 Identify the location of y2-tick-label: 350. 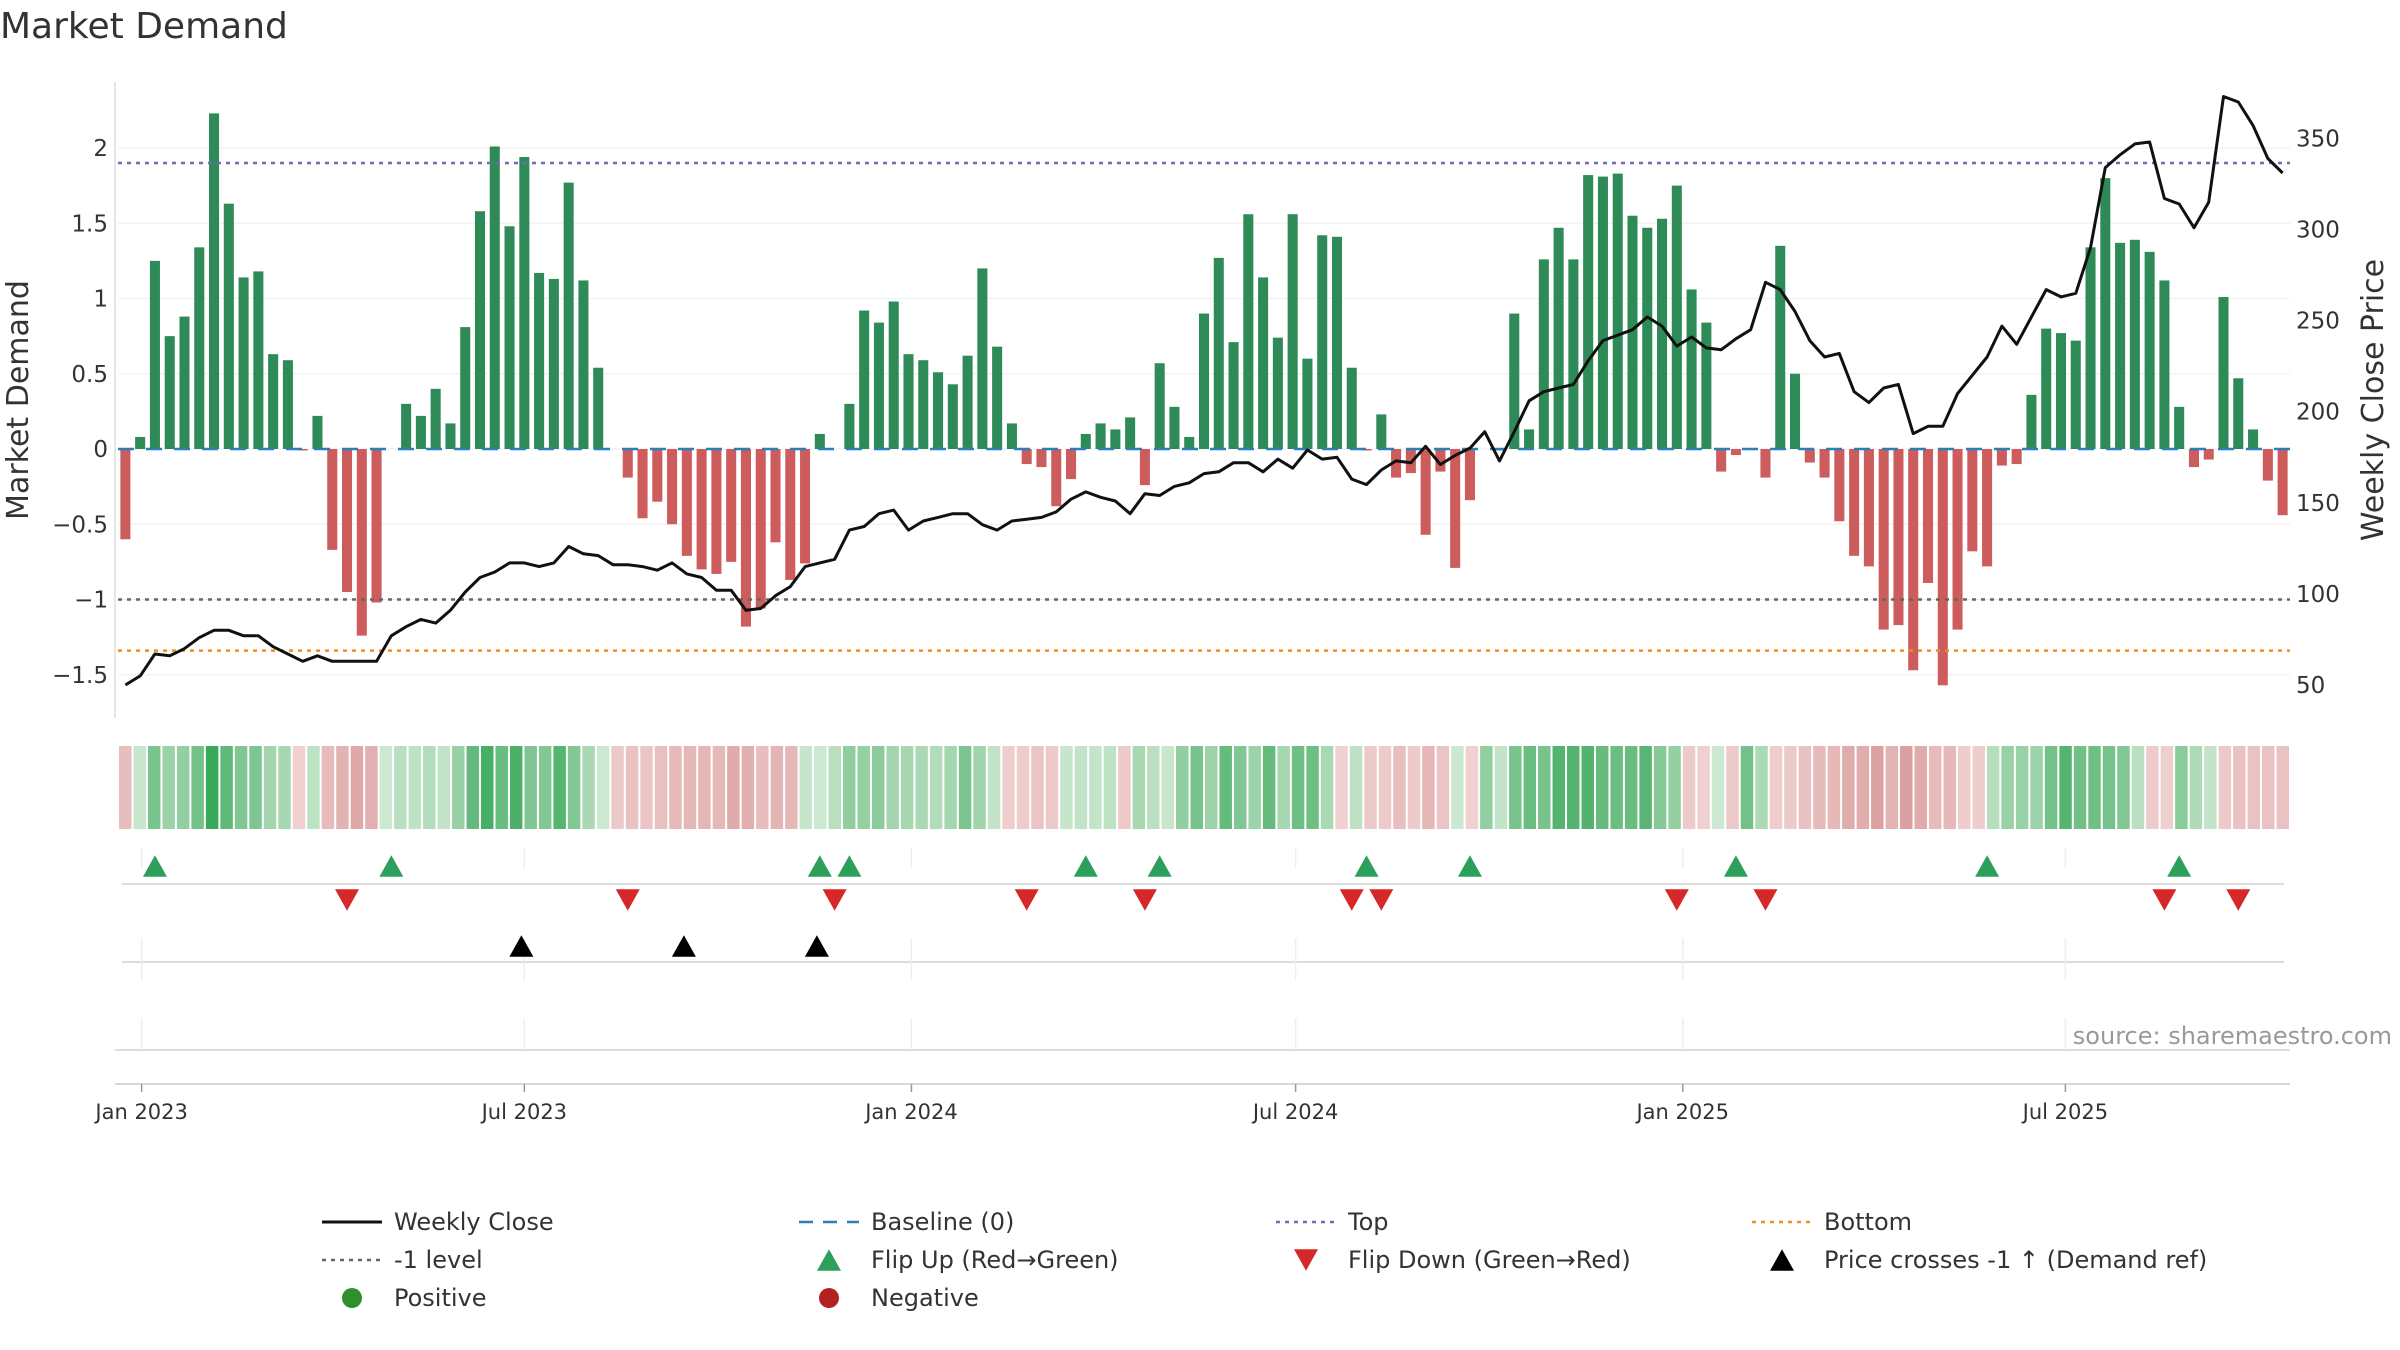
(2318, 139).